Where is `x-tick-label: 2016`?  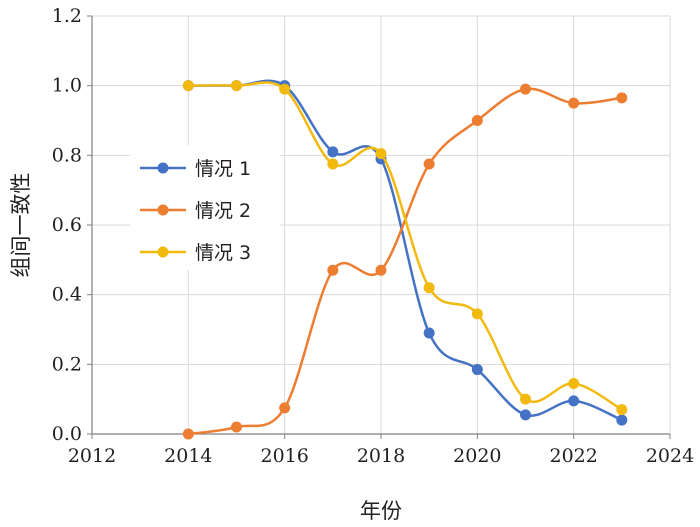
x-tick-label: 2016 is located at coordinates (284, 456).